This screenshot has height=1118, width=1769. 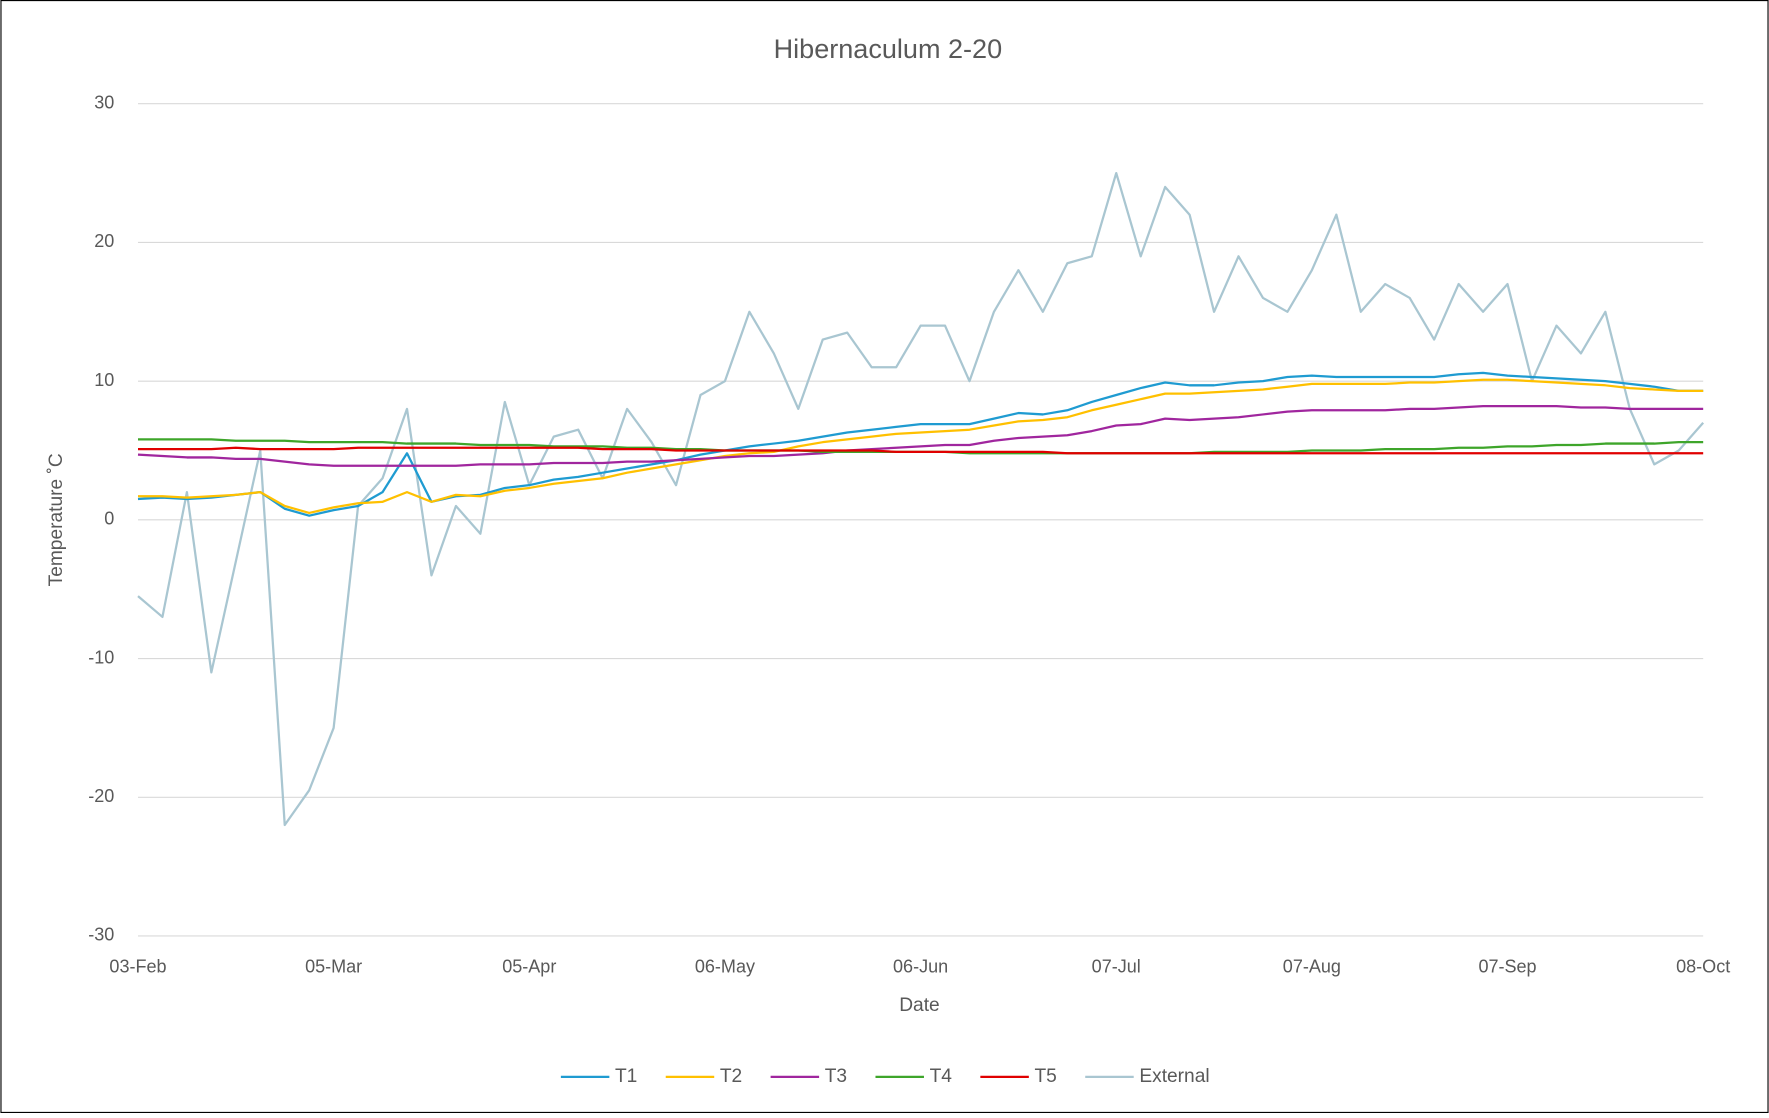 What do you see at coordinates (104, 380) in the screenshot?
I see `y-tick-label: 10` at bounding box center [104, 380].